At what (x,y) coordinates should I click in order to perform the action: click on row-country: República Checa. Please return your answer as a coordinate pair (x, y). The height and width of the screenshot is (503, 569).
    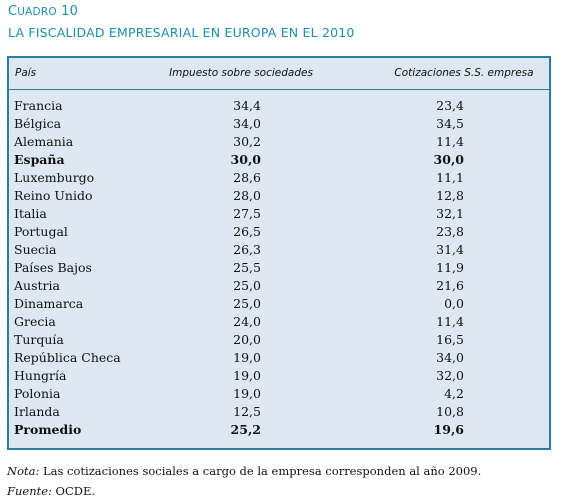
    Looking at the image, I should click on (67, 357).